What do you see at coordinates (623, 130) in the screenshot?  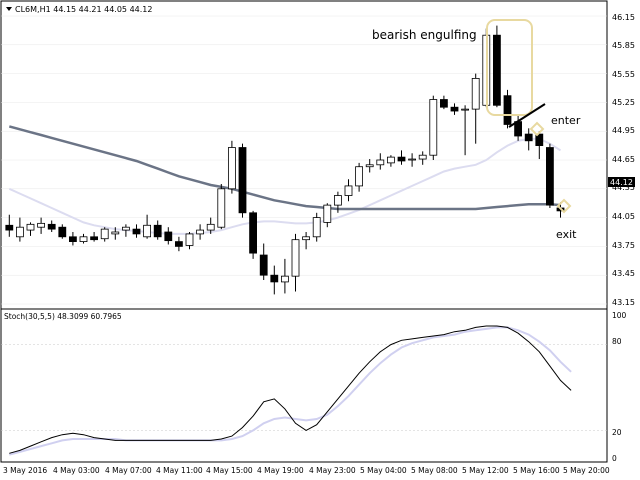 I see `price-tick-label: 44.95` at bounding box center [623, 130].